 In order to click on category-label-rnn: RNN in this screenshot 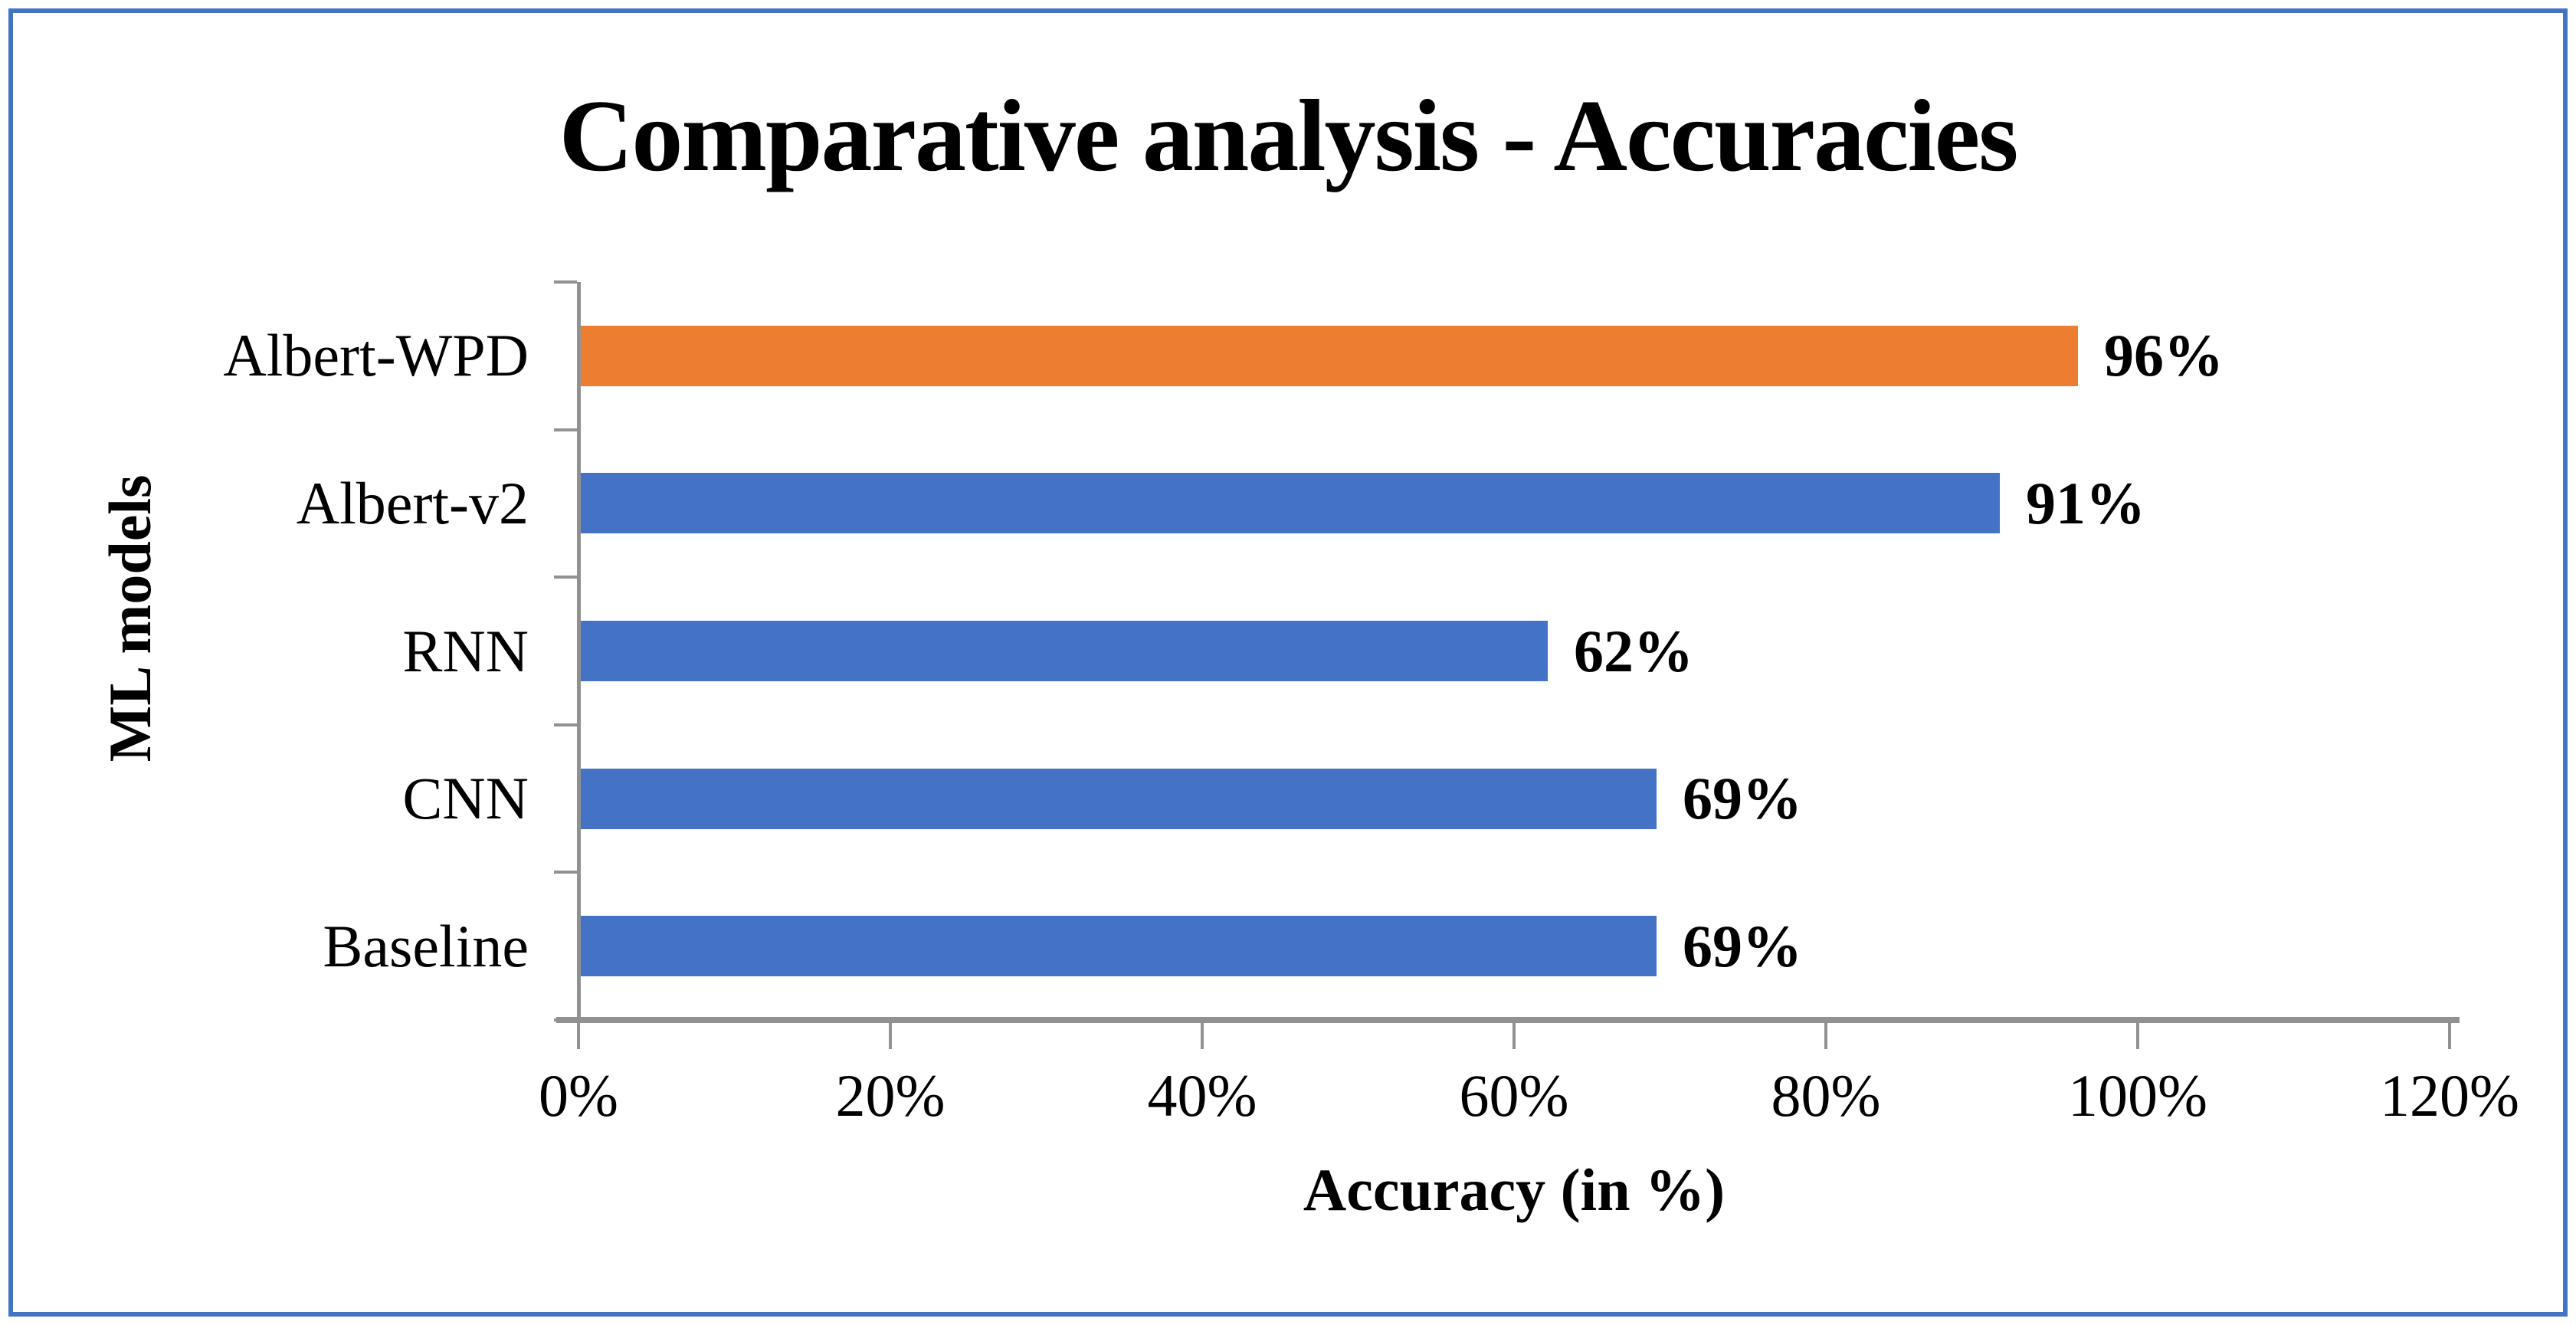, I will do `click(465, 650)`.